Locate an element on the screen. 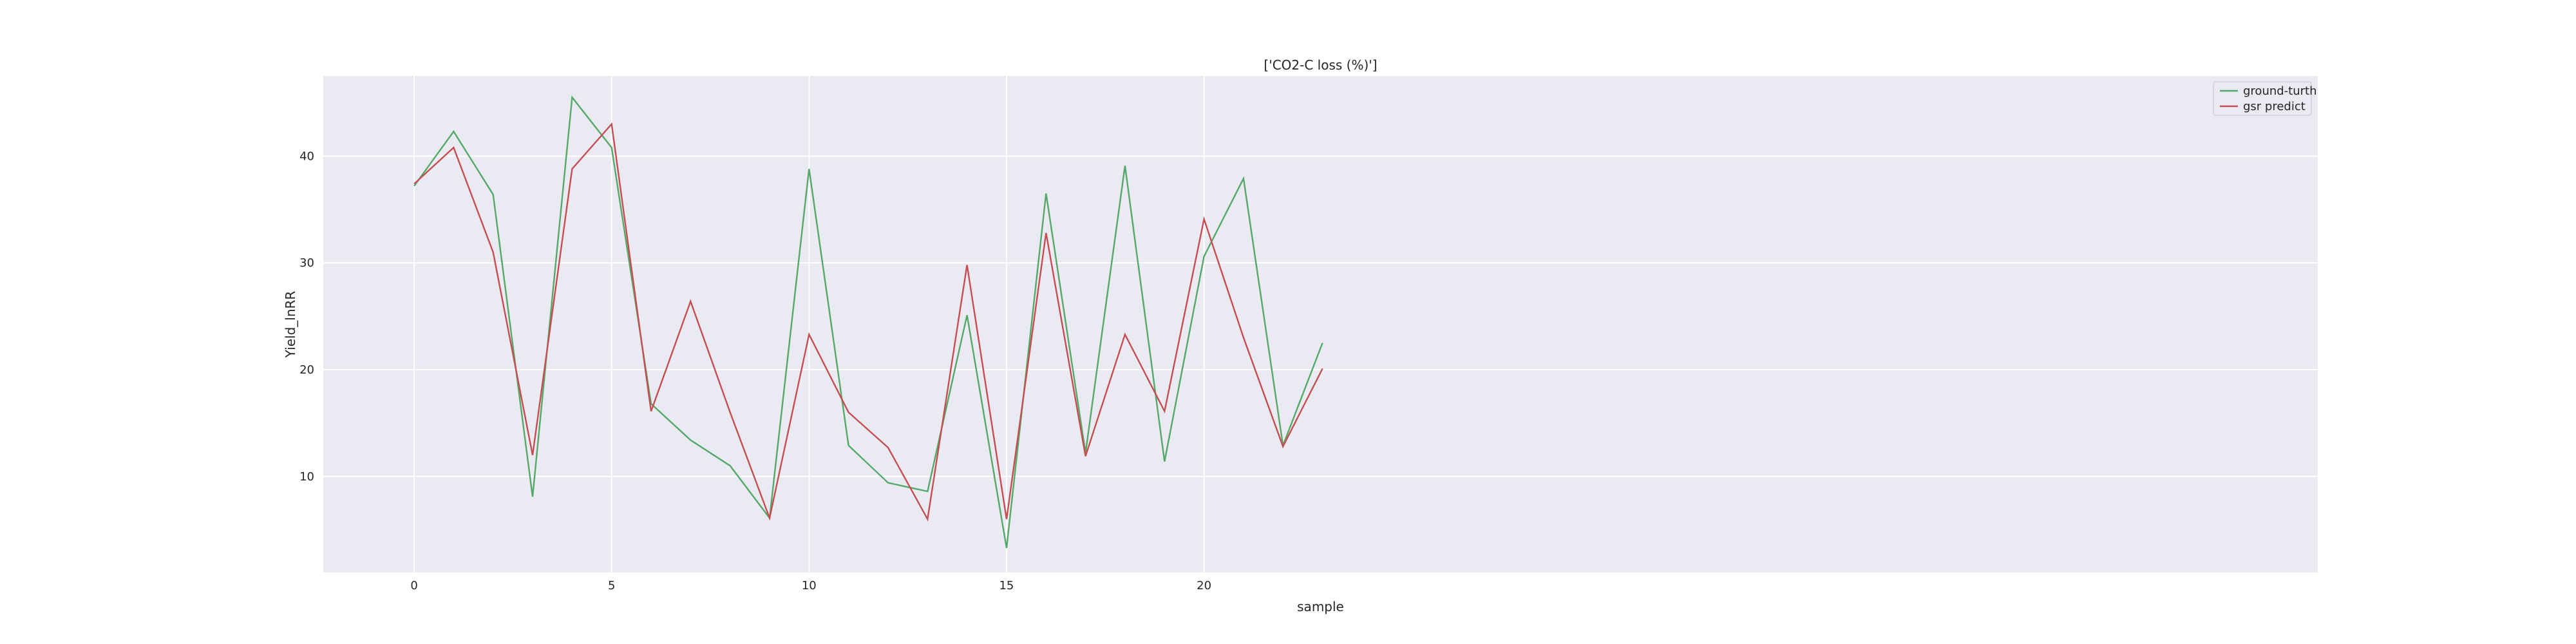 The width and height of the screenshot is (2576, 644). y-tick-label: 10 is located at coordinates (306, 477).